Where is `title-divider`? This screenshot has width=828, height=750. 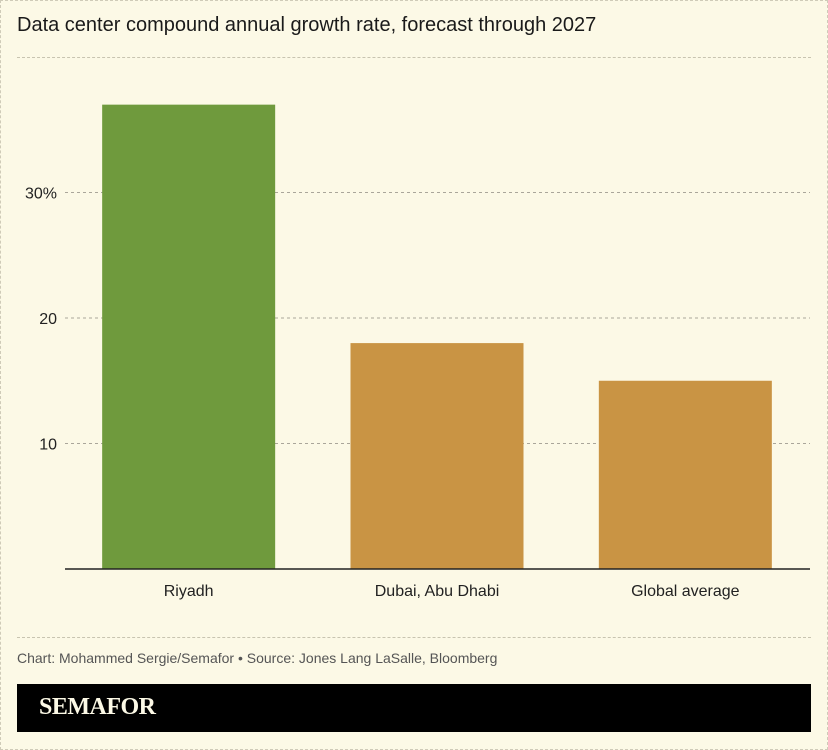 title-divider is located at coordinates (414, 57).